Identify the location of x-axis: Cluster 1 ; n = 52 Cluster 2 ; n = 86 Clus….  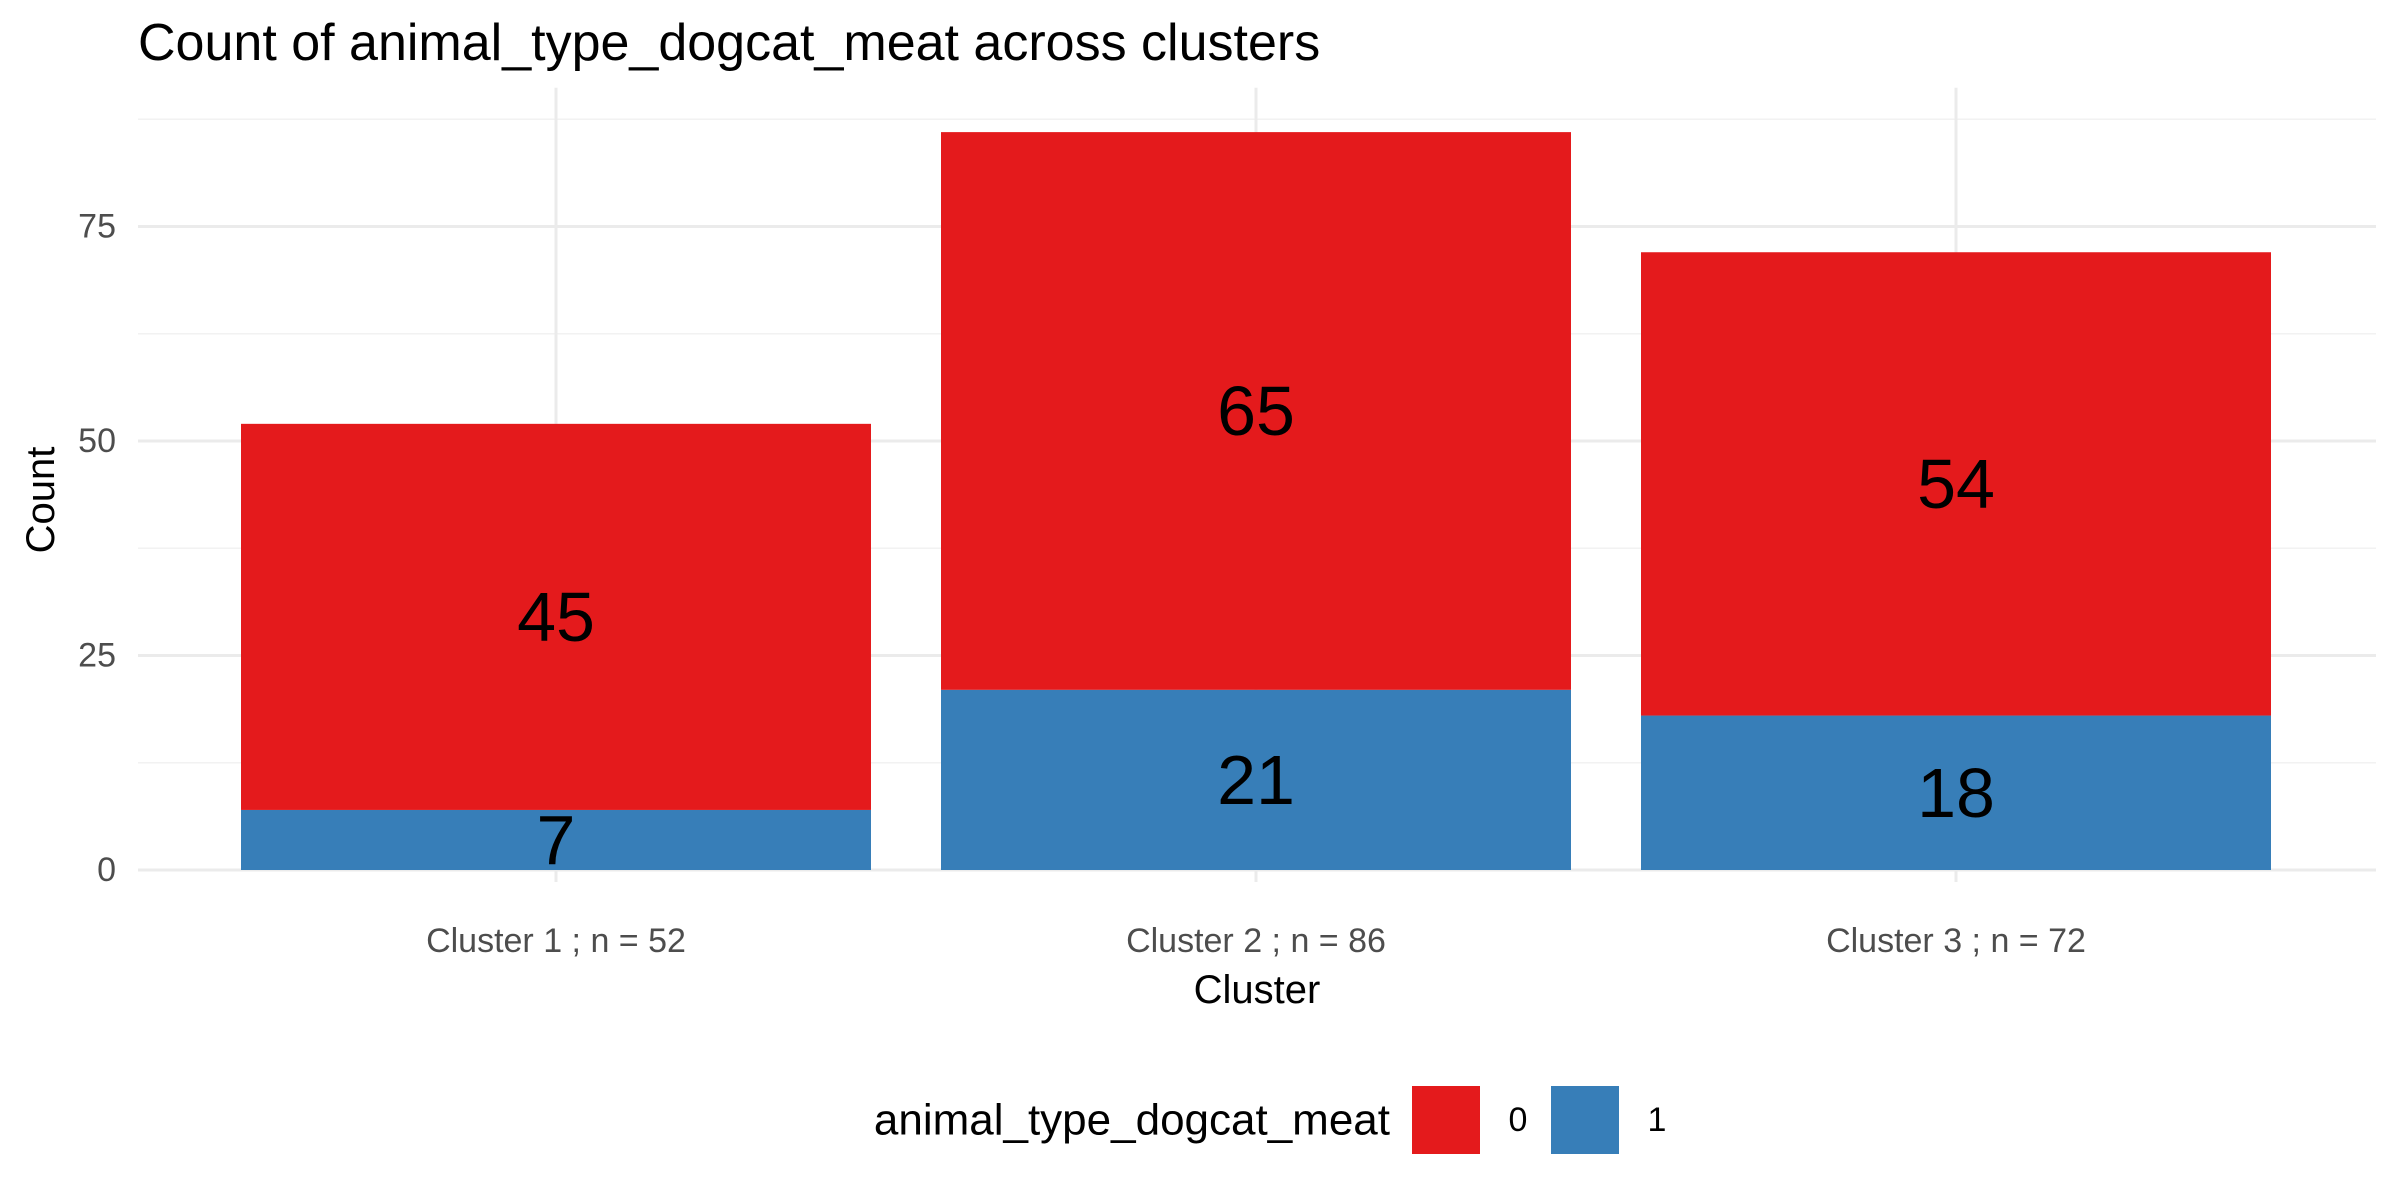
(1256, 941).